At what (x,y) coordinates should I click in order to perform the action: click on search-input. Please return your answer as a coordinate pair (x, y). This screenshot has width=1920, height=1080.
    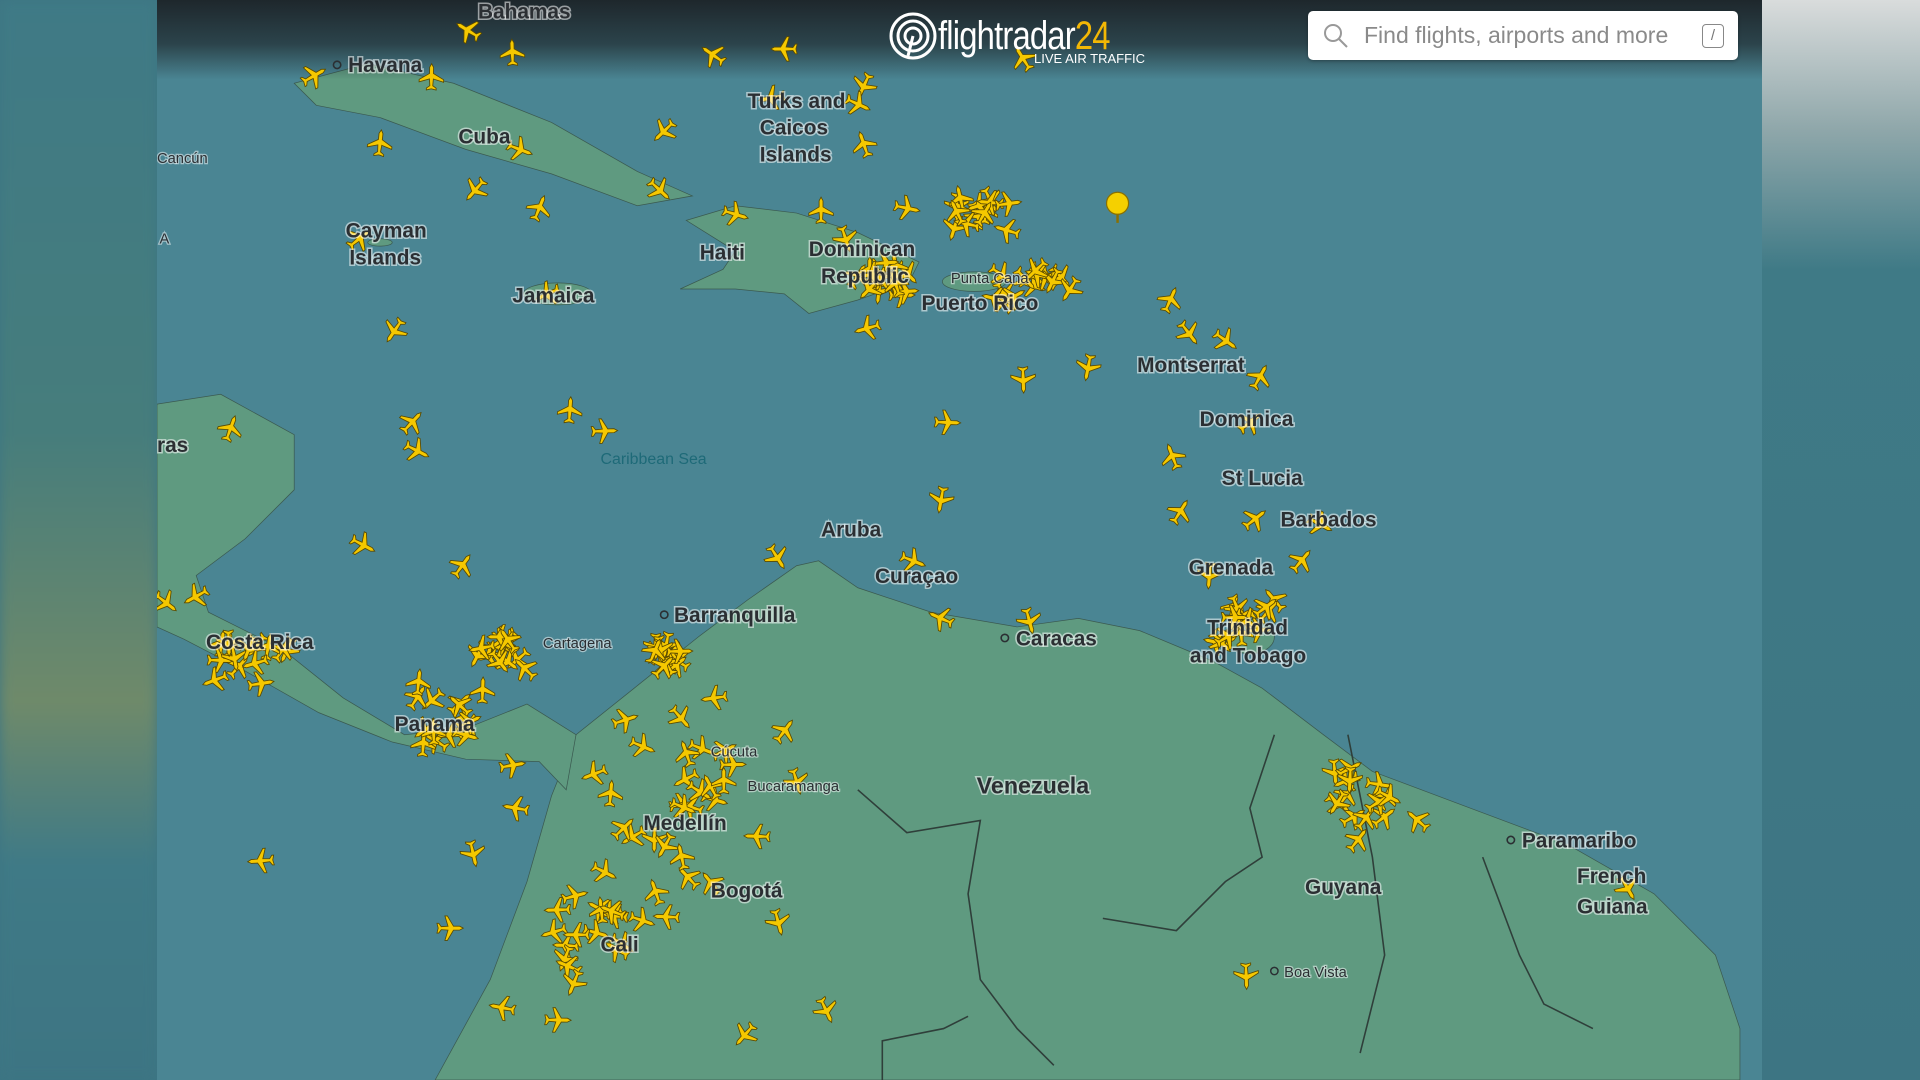
    Looking at the image, I should click on (1534, 35).